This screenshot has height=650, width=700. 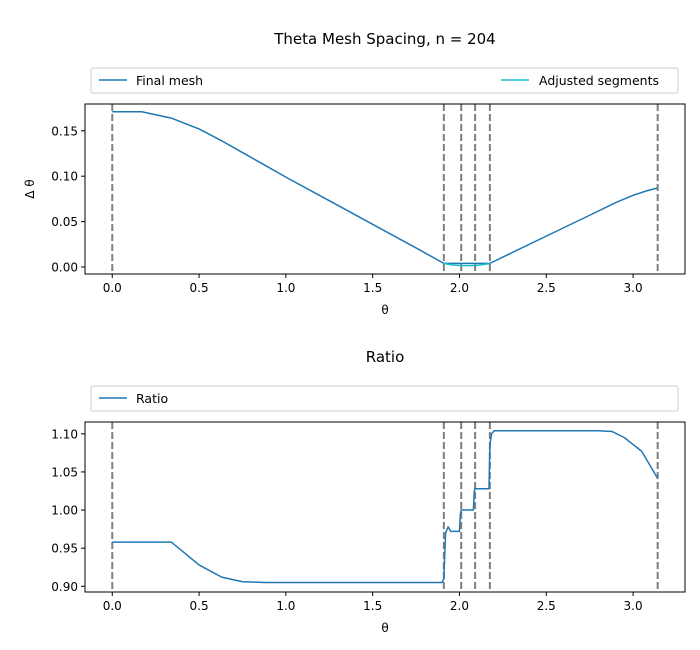 What do you see at coordinates (64, 472) in the screenshot?
I see `y-tick-label: 1.05` at bounding box center [64, 472].